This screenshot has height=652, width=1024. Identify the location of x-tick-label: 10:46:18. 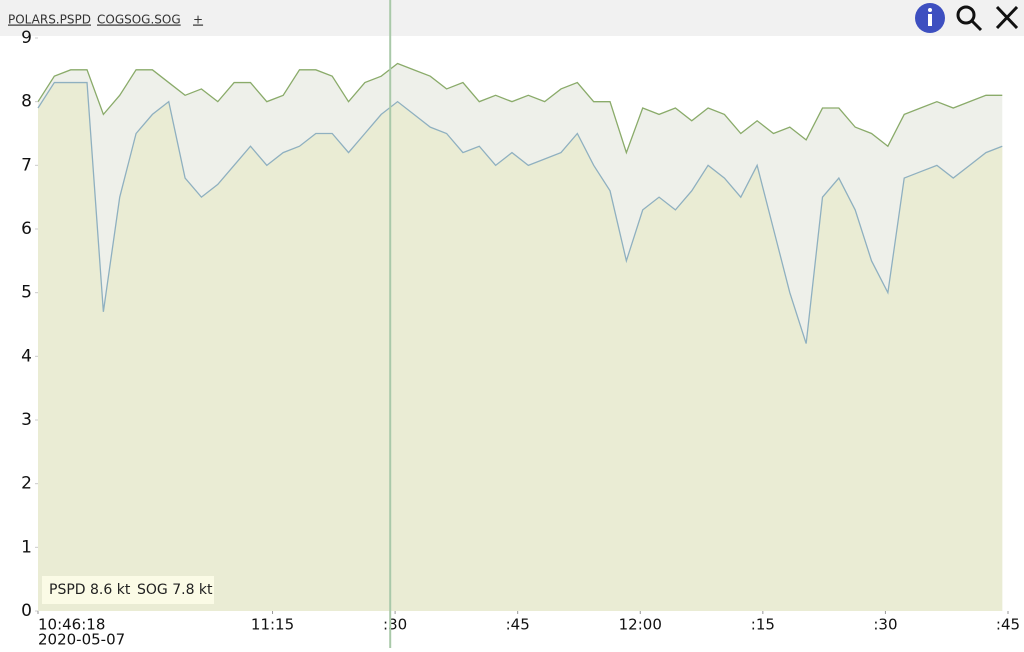
(71, 625).